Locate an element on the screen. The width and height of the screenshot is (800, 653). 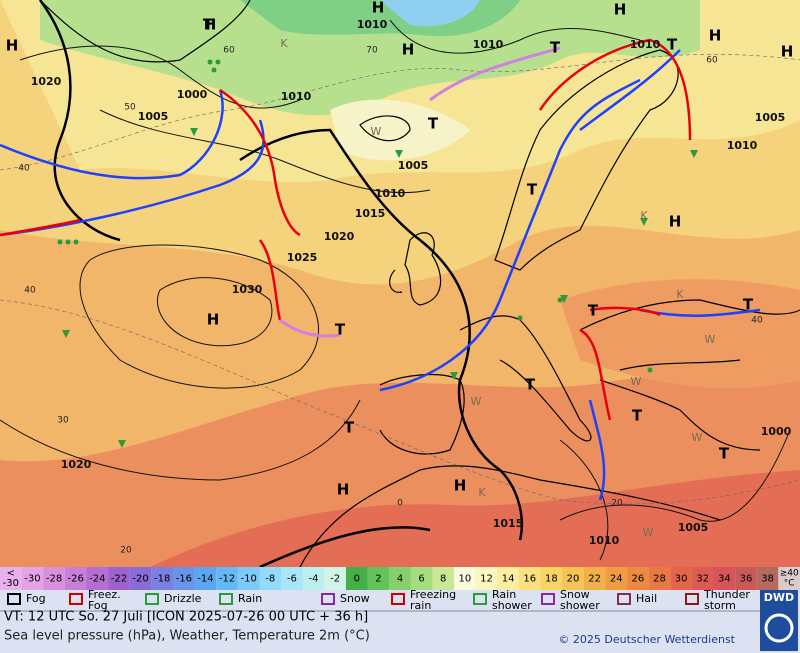
pressure-label: 1025 is located at coordinates (302, 257).